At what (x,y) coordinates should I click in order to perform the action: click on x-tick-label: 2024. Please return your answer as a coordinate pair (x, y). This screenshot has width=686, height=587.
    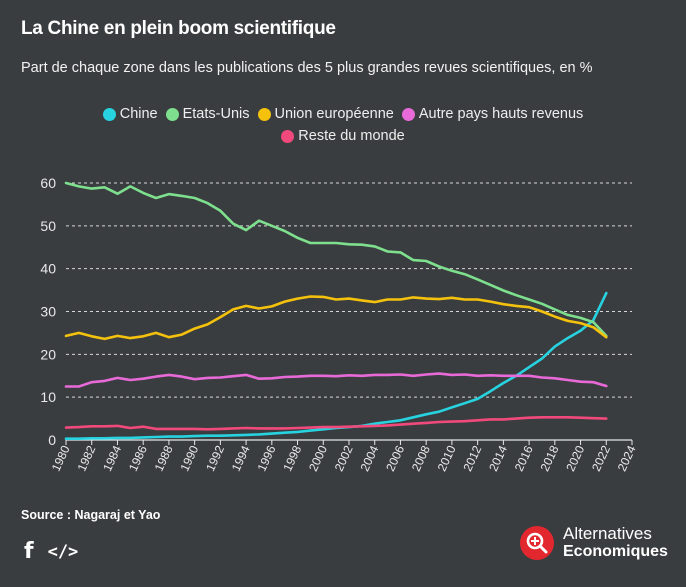
    Looking at the image, I should click on (627, 458).